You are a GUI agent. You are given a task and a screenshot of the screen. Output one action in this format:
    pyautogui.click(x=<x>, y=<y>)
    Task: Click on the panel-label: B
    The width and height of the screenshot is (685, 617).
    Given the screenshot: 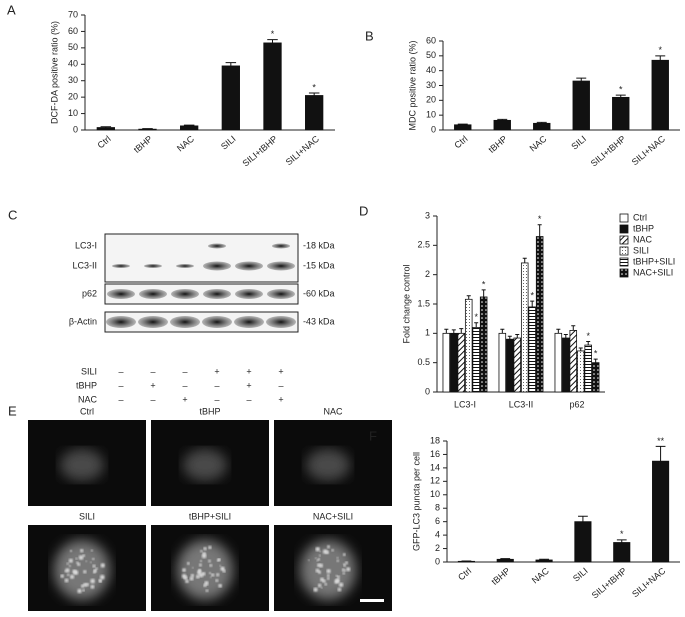 What is the action you would take?
    pyautogui.click(x=369, y=35)
    